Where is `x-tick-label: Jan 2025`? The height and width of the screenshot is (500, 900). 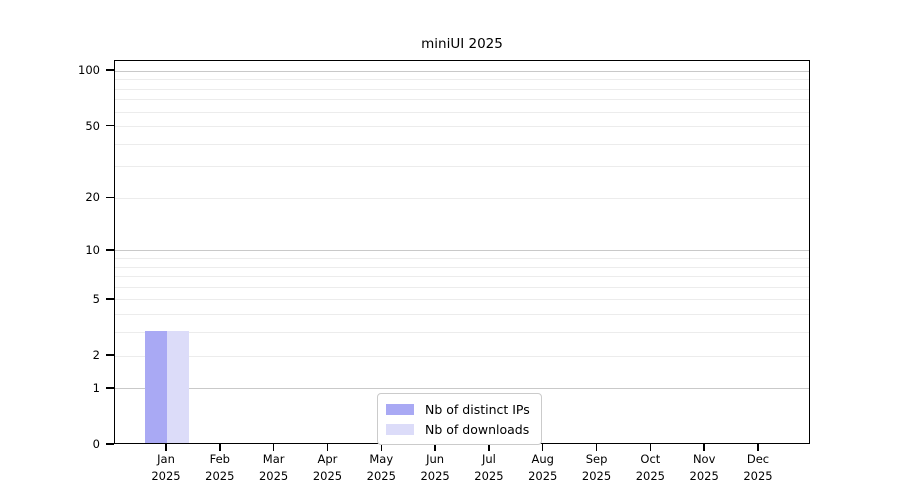
x-tick-label: Jan 2025 is located at coordinates (166, 468).